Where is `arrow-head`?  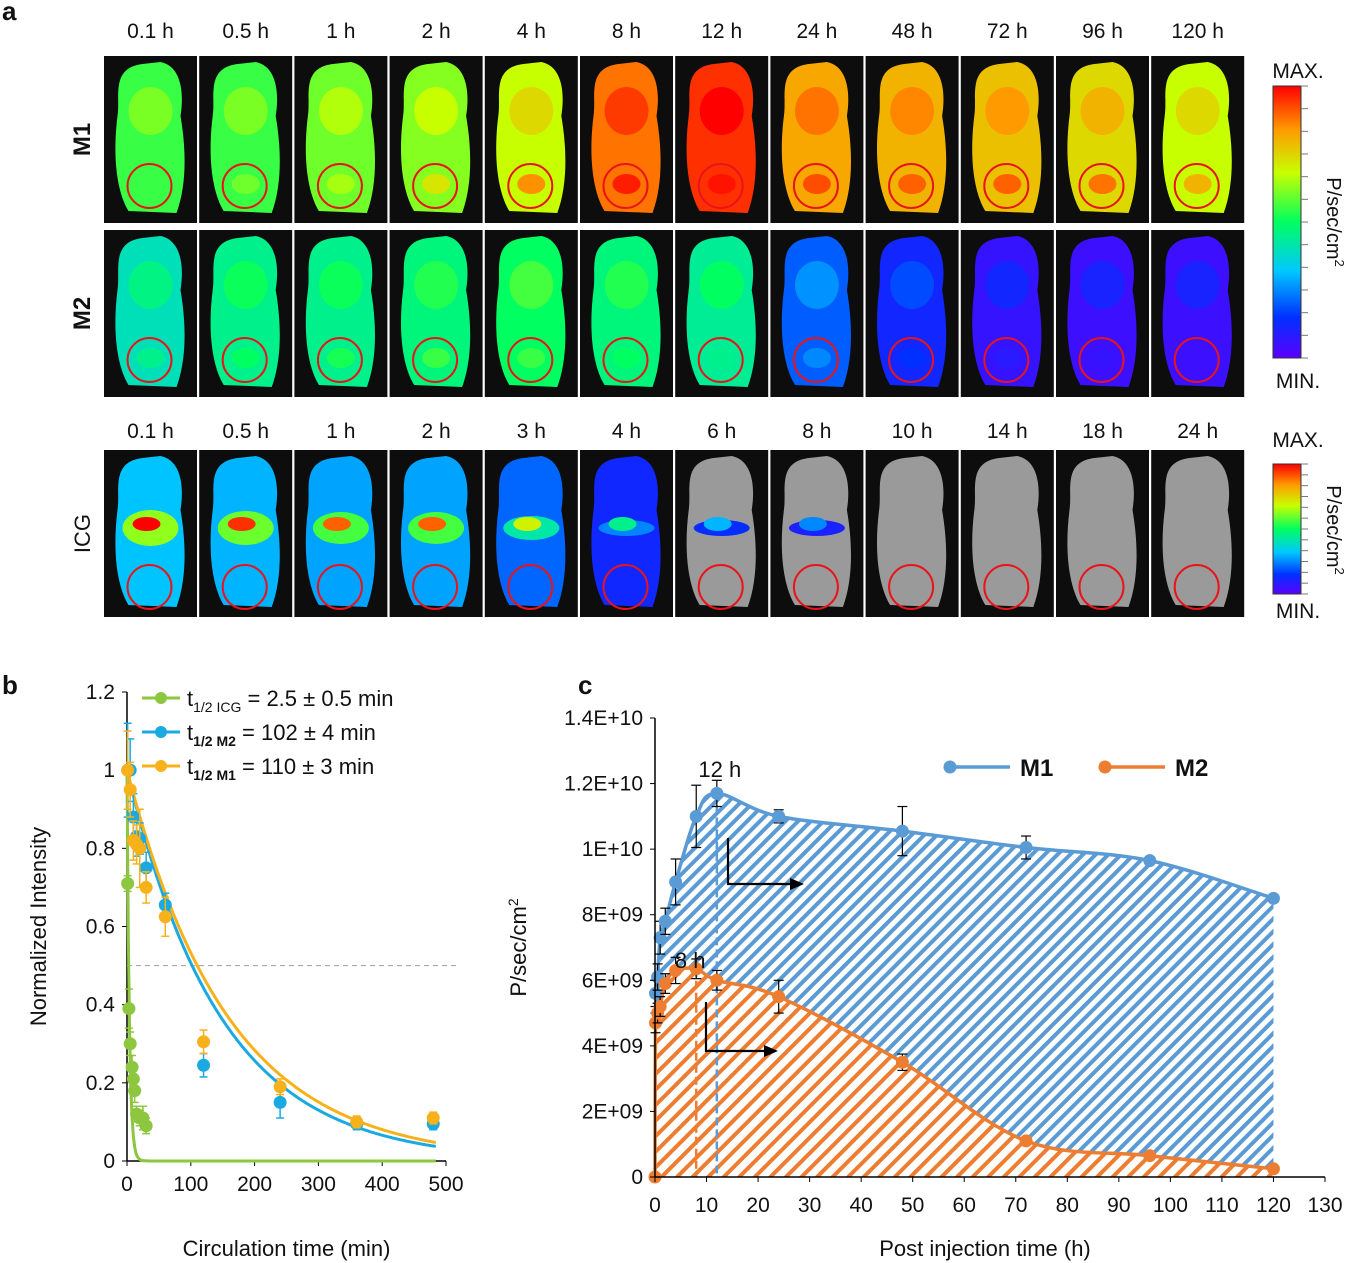 arrow-head is located at coordinates (771, 1051).